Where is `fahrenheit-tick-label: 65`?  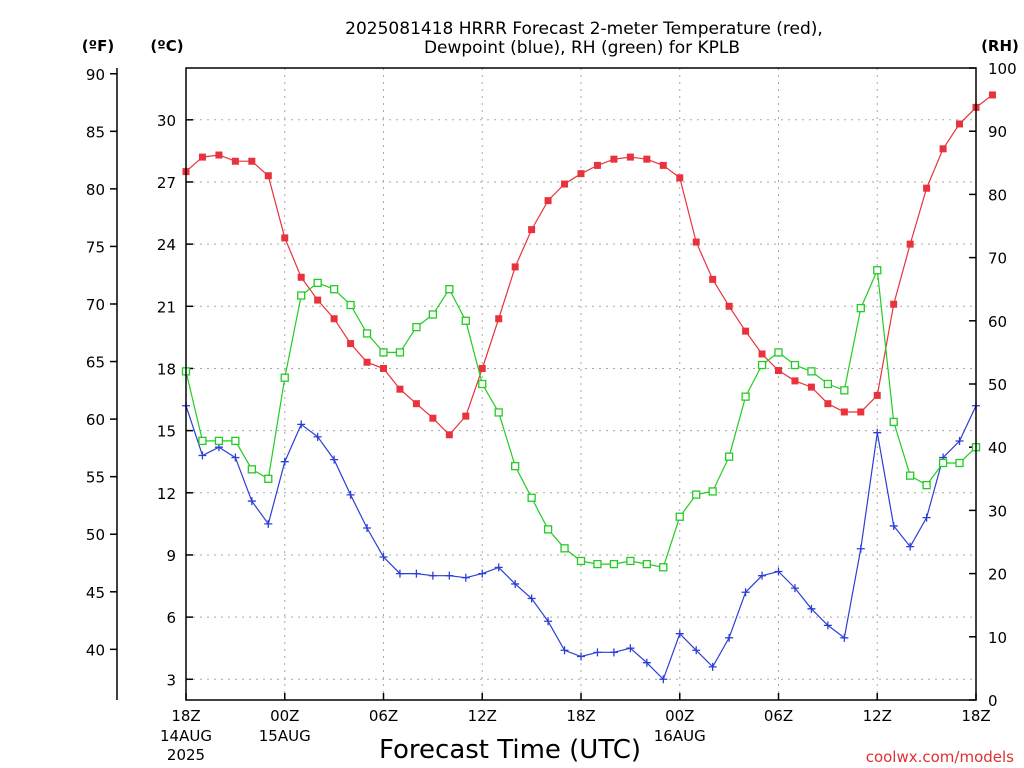
fahrenheit-tick-label: 65 is located at coordinates (95, 363).